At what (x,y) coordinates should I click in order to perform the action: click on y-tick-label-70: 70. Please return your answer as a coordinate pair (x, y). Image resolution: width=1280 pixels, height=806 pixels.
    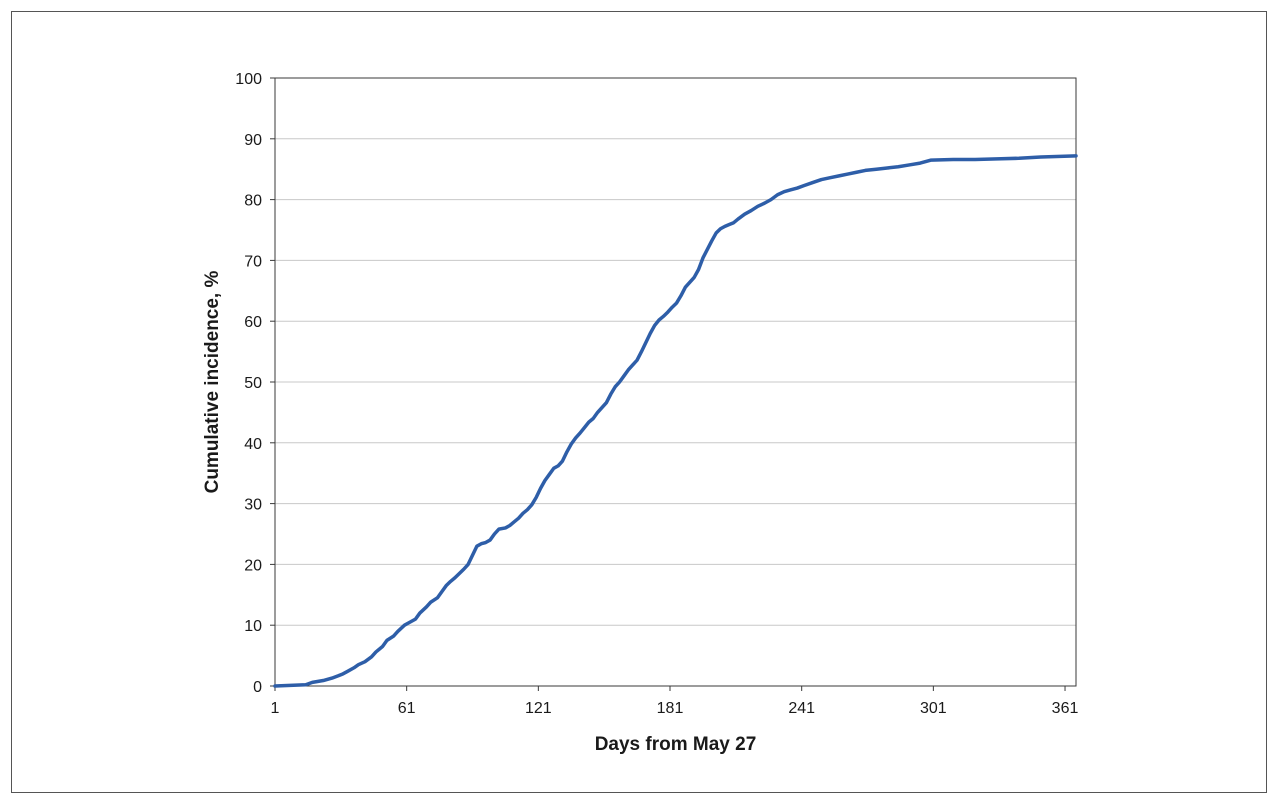
    Looking at the image, I should click on (253, 261).